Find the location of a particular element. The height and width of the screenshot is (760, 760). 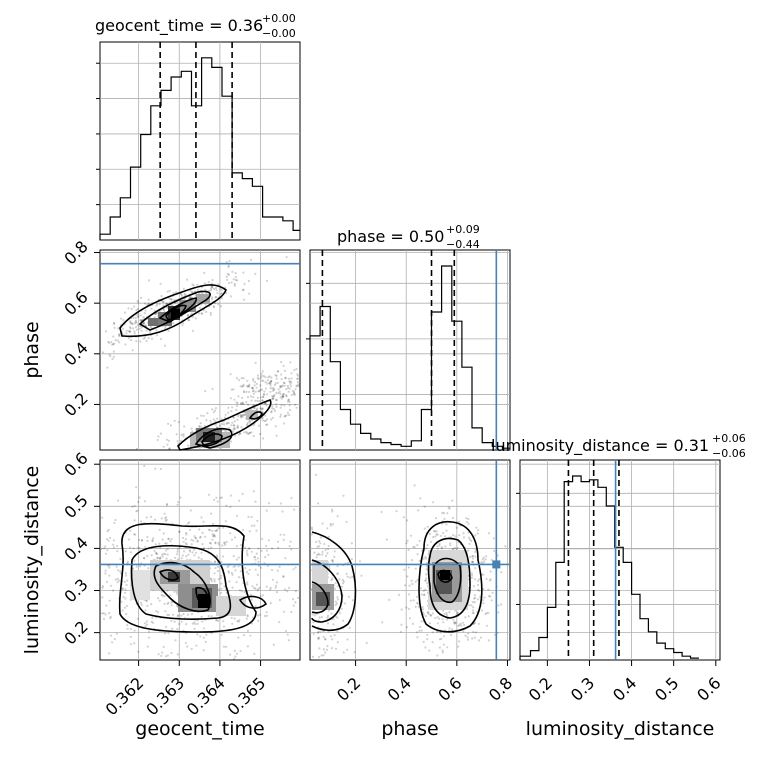

ytick-luminosity_distance-2: 0.4 is located at coordinates (75, 548).